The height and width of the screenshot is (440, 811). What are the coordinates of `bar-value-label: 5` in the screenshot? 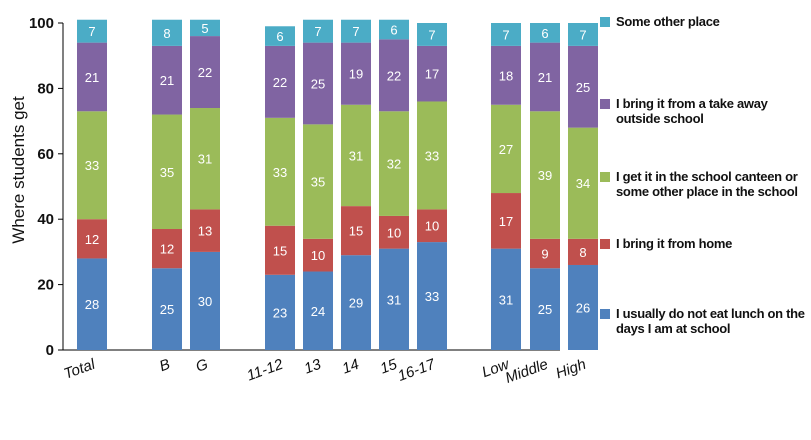 It's located at (204, 28).